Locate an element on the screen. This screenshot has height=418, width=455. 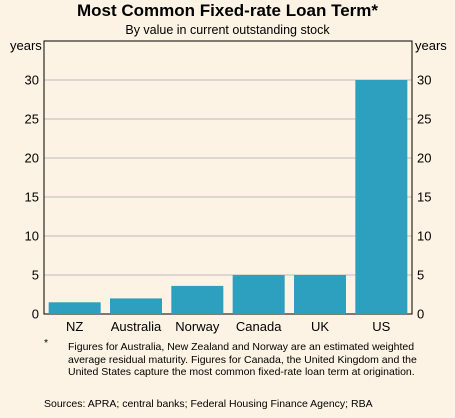
y-tick-label-right: 0 is located at coordinates (420, 314).